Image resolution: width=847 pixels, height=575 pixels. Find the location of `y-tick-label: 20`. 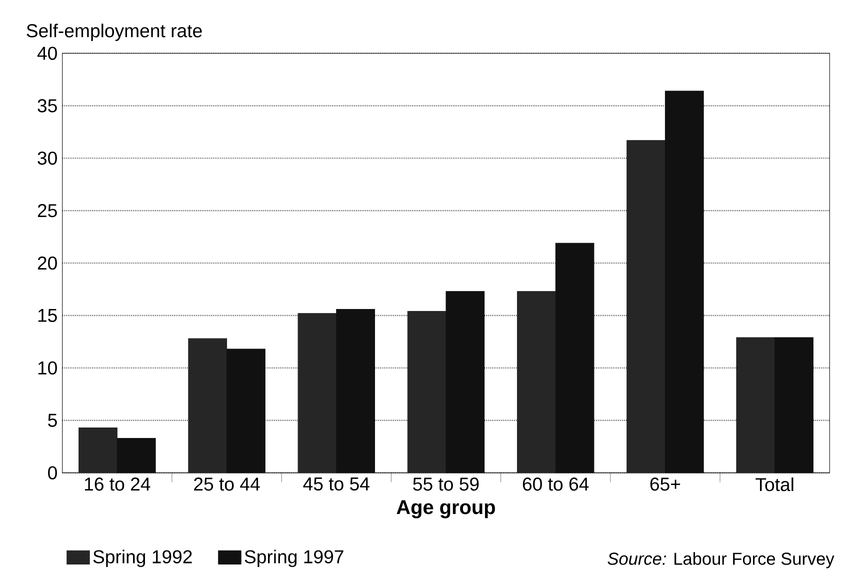

y-tick-label: 20 is located at coordinates (47, 263).